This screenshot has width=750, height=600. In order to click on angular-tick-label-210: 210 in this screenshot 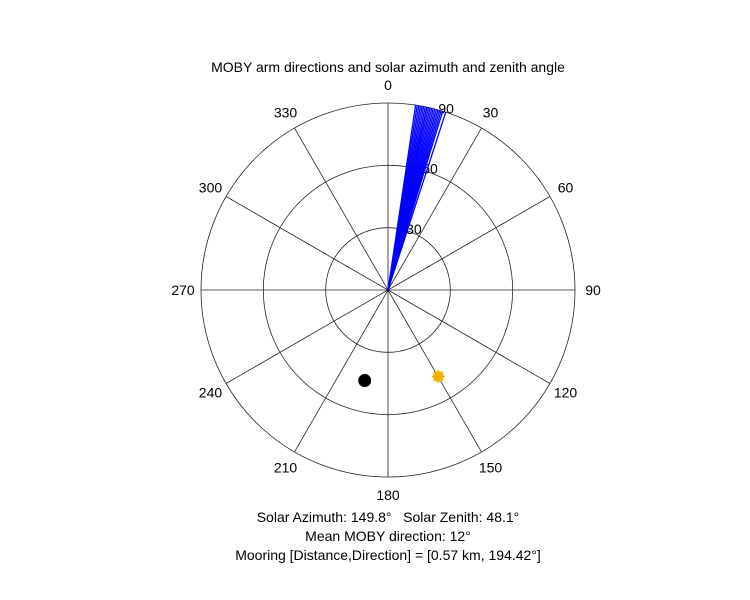, I will do `click(286, 468)`.